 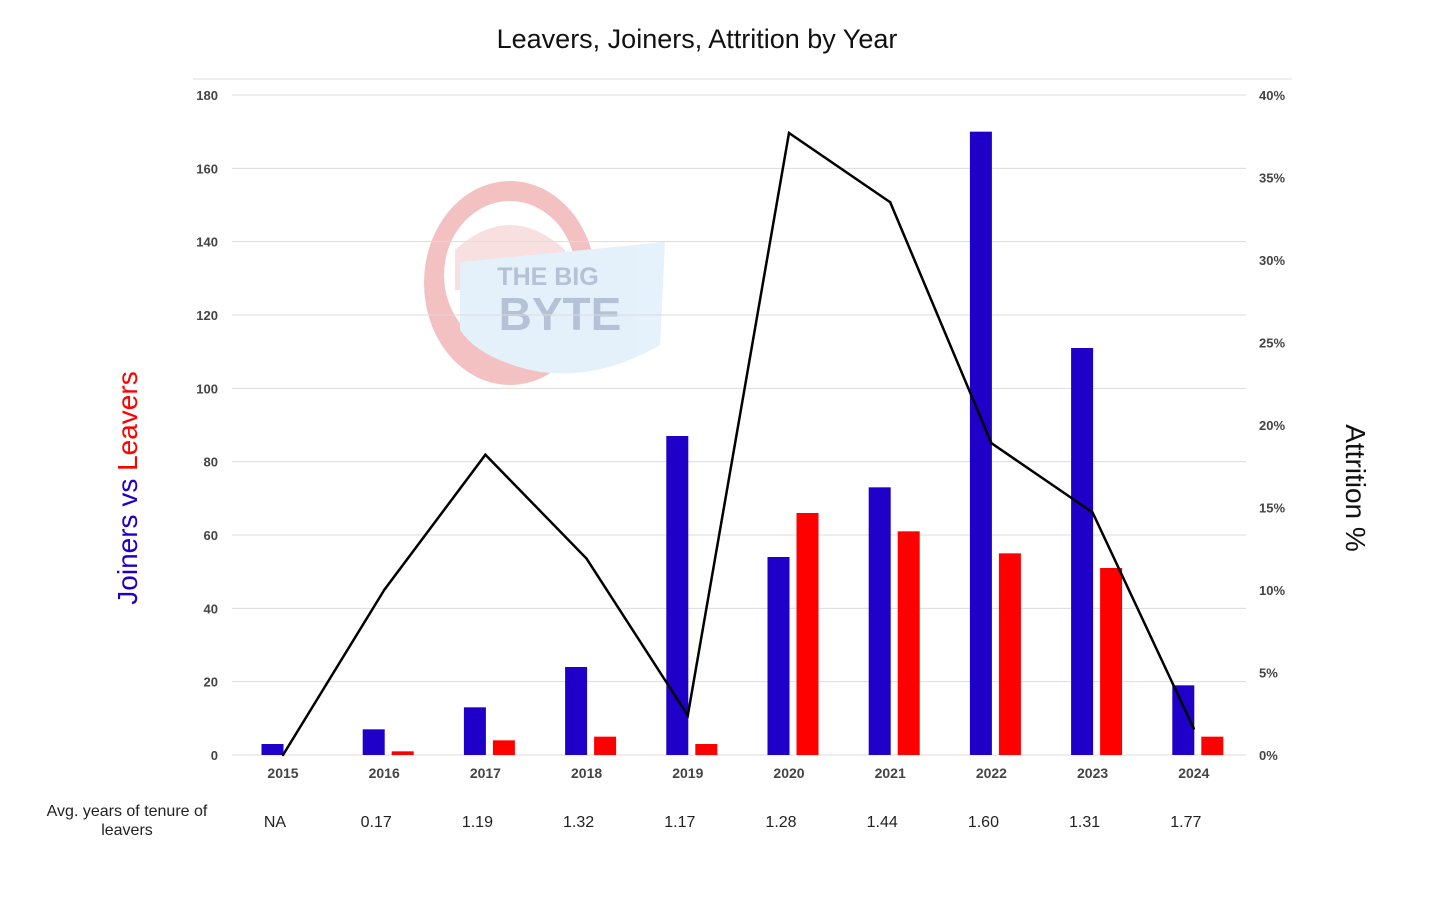 I want to click on tenure-value-2023: 1.31, so click(x=1084, y=822).